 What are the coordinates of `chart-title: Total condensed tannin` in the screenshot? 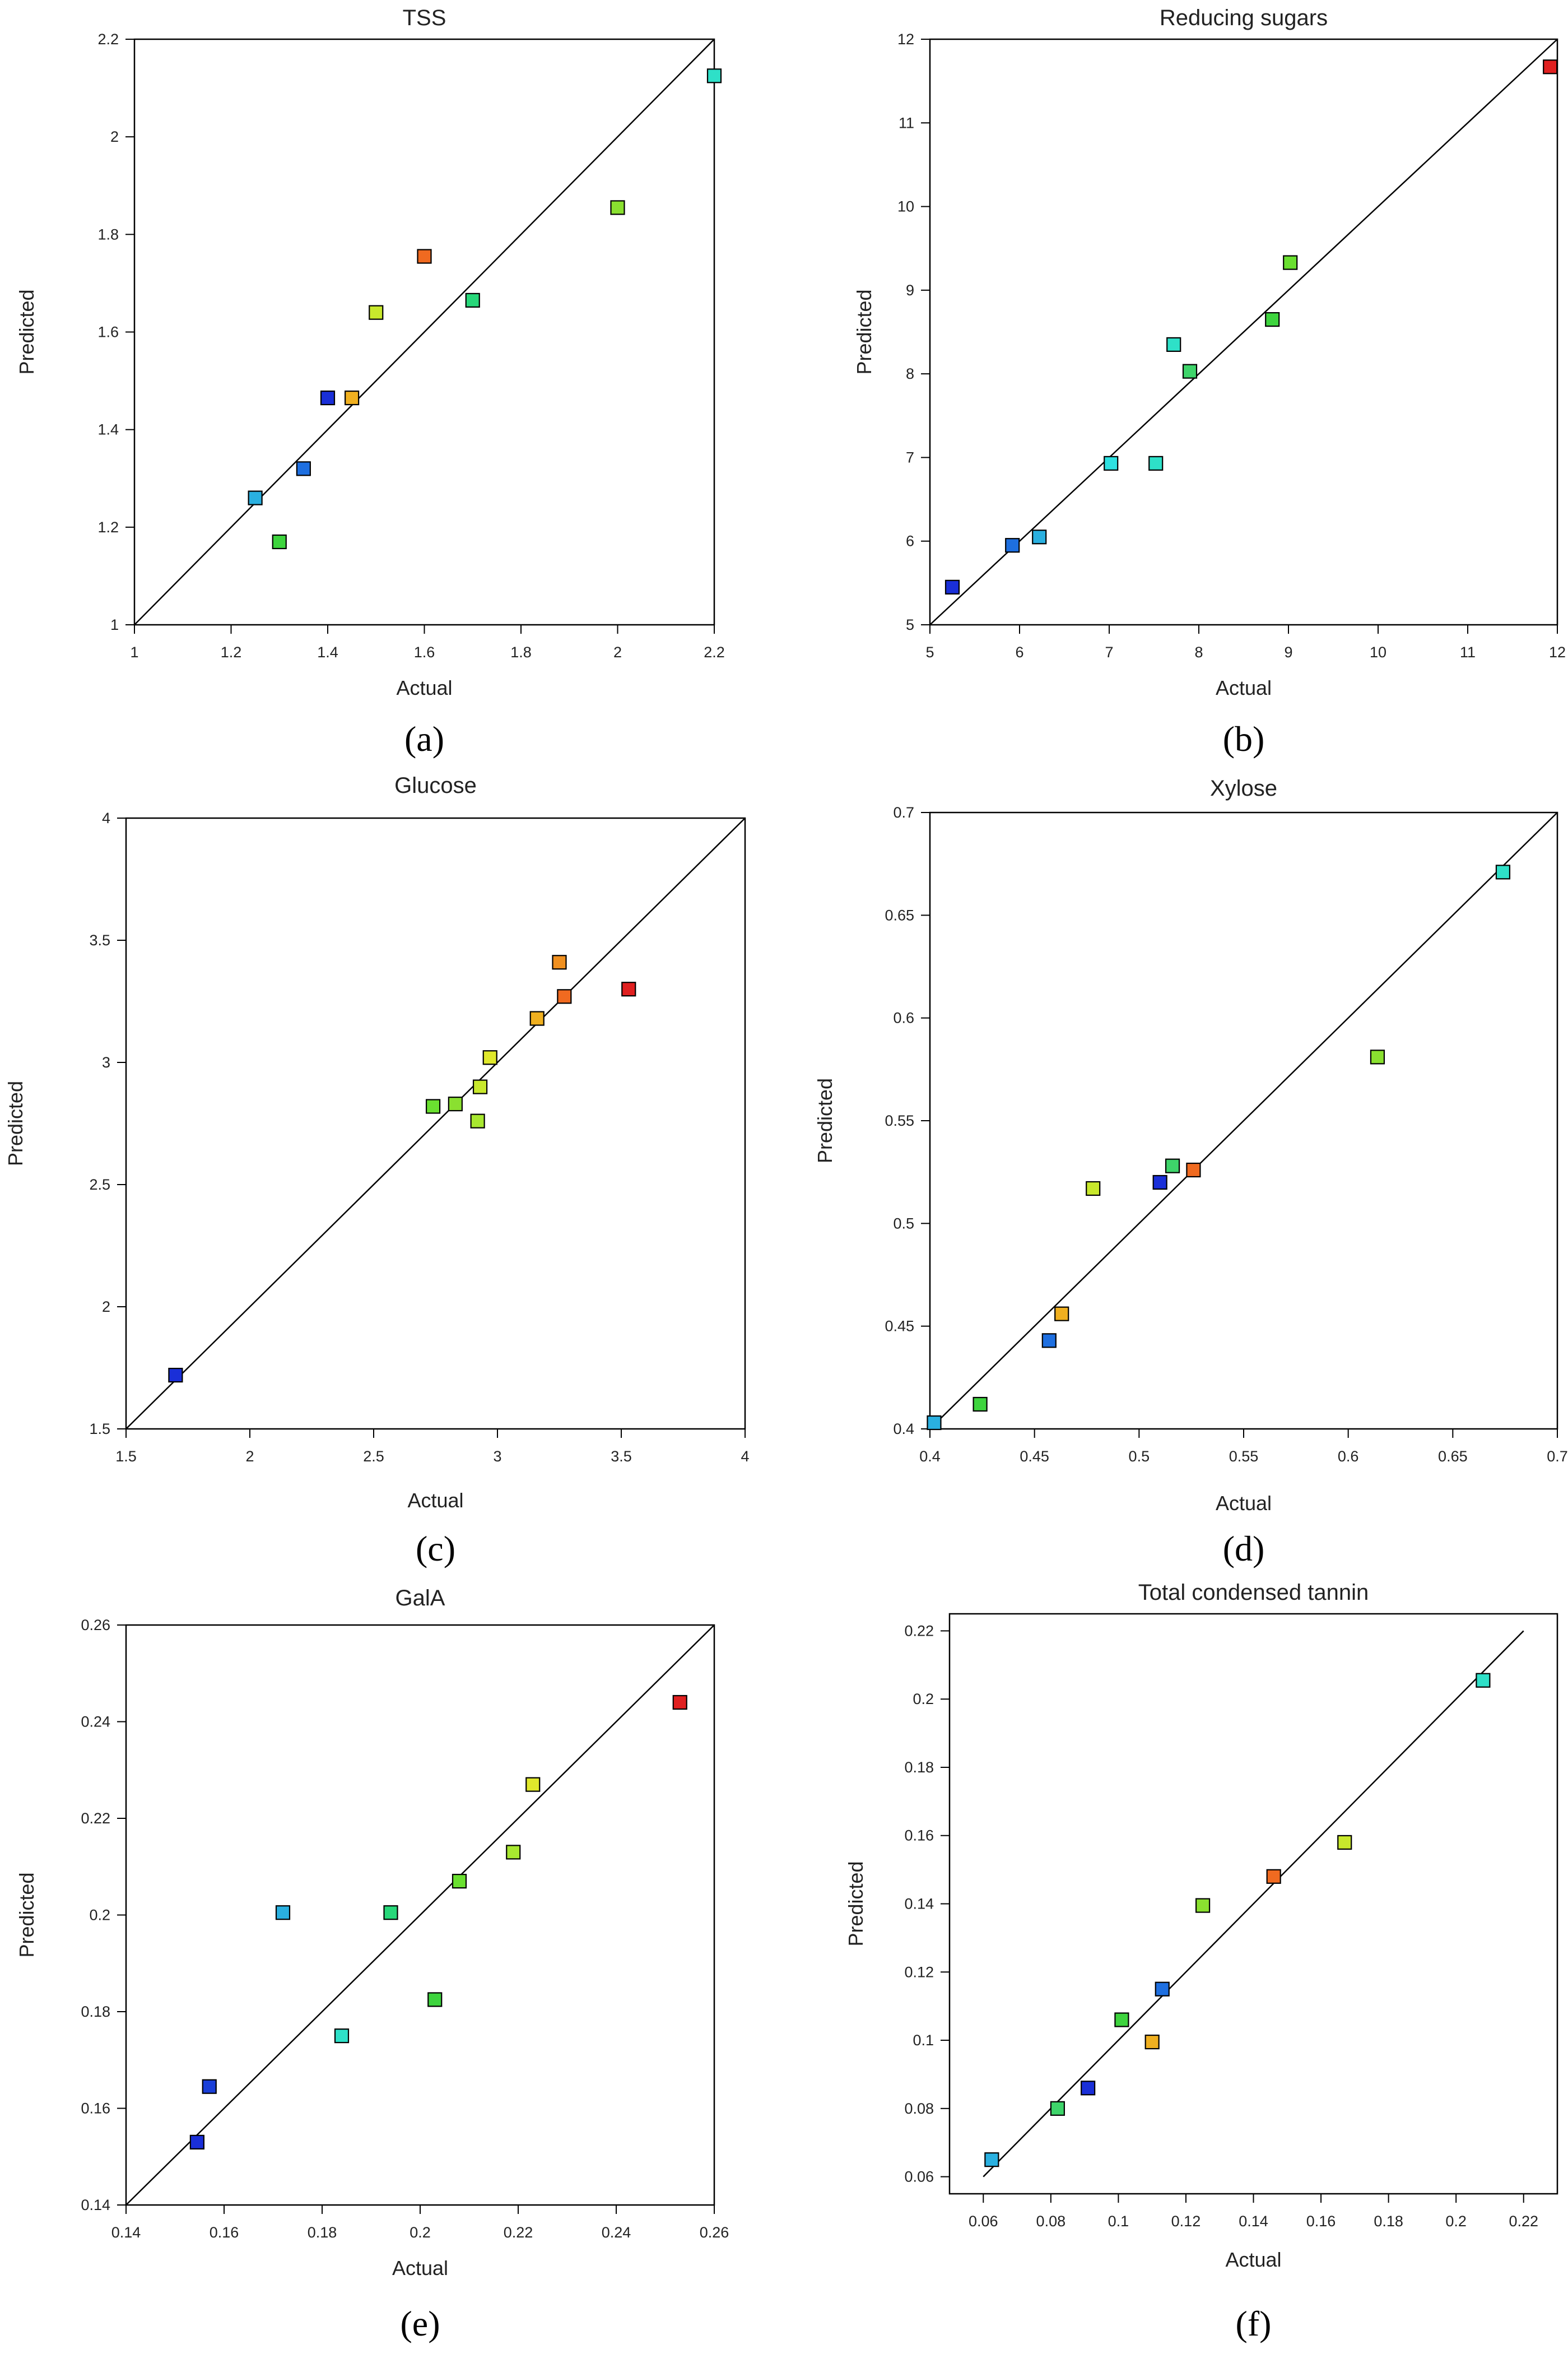 It's located at (1254, 1593).